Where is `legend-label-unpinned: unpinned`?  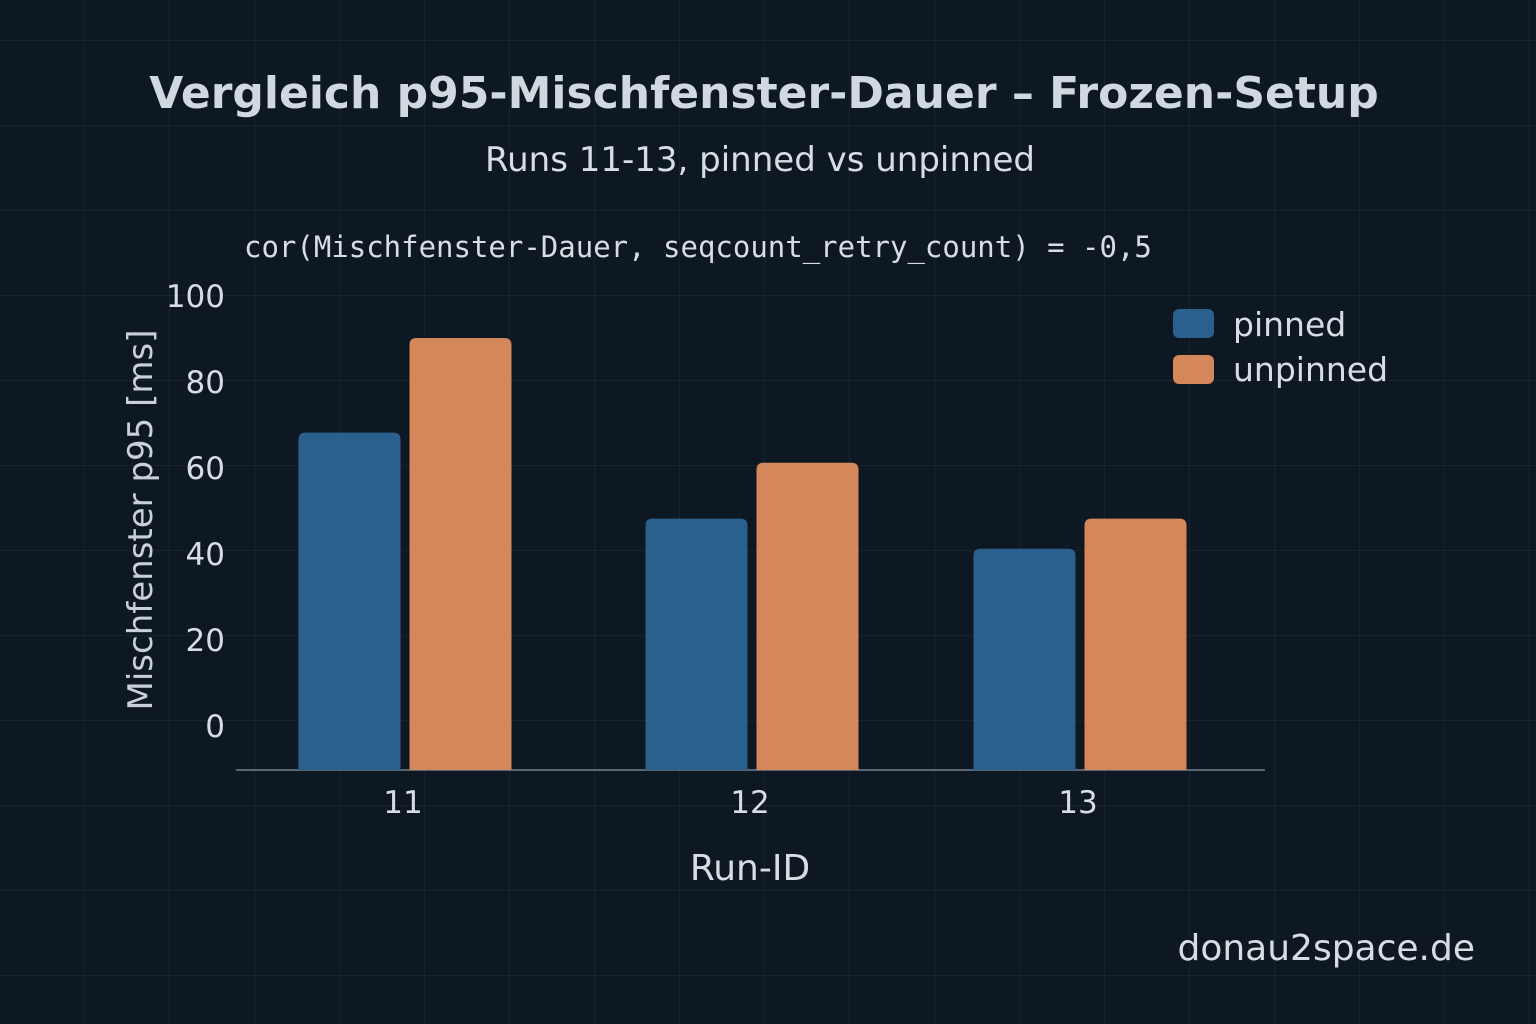 legend-label-unpinned: unpinned is located at coordinates (1310, 369).